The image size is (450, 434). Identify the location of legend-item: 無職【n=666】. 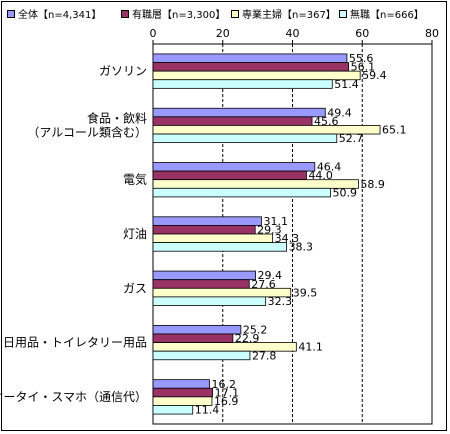
(381, 13).